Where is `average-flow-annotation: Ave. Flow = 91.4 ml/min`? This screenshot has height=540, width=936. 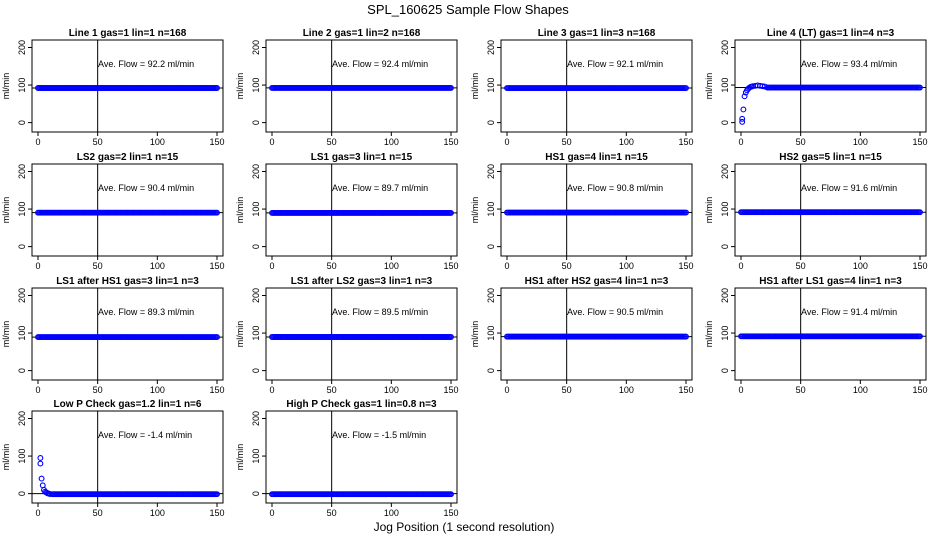 average-flow-annotation: Ave. Flow = 91.4 ml/min is located at coordinates (849, 312).